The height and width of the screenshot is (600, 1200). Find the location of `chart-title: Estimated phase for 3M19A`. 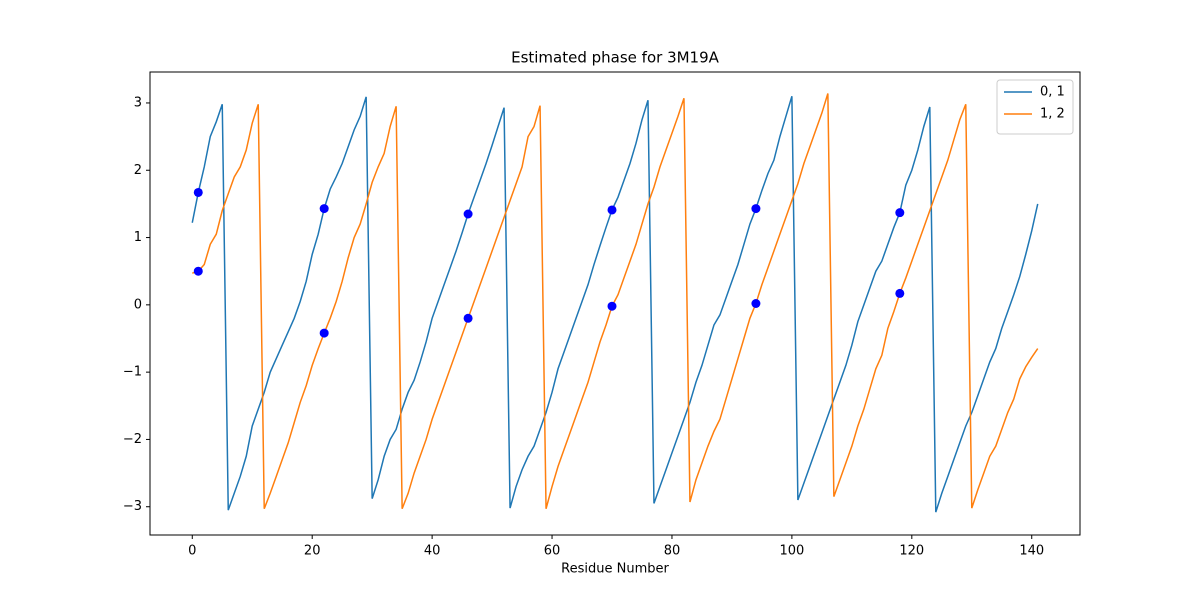

chart-title: Estimated phase for 3M19A is located at coordinates (615, 58).